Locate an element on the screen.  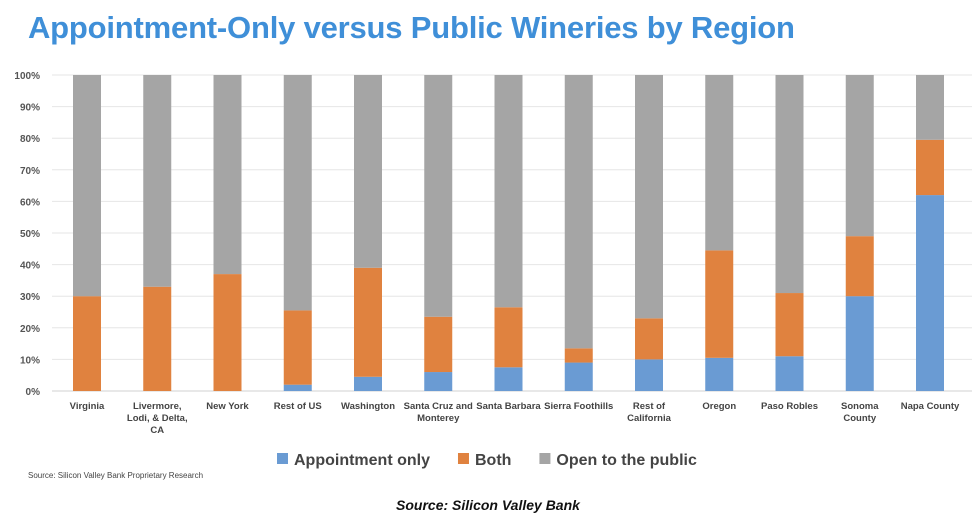
y-tick-label: 40% is located at coordinates (30, 266).